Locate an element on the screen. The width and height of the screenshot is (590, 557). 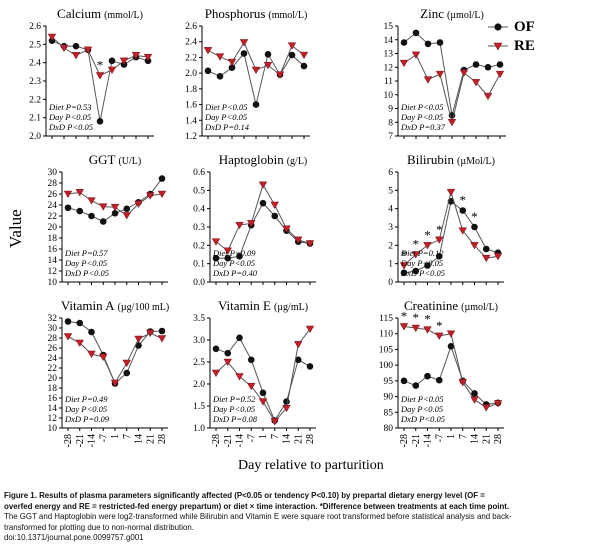
panel-title-unit: (U/L) is located at coordinates (129, 161).